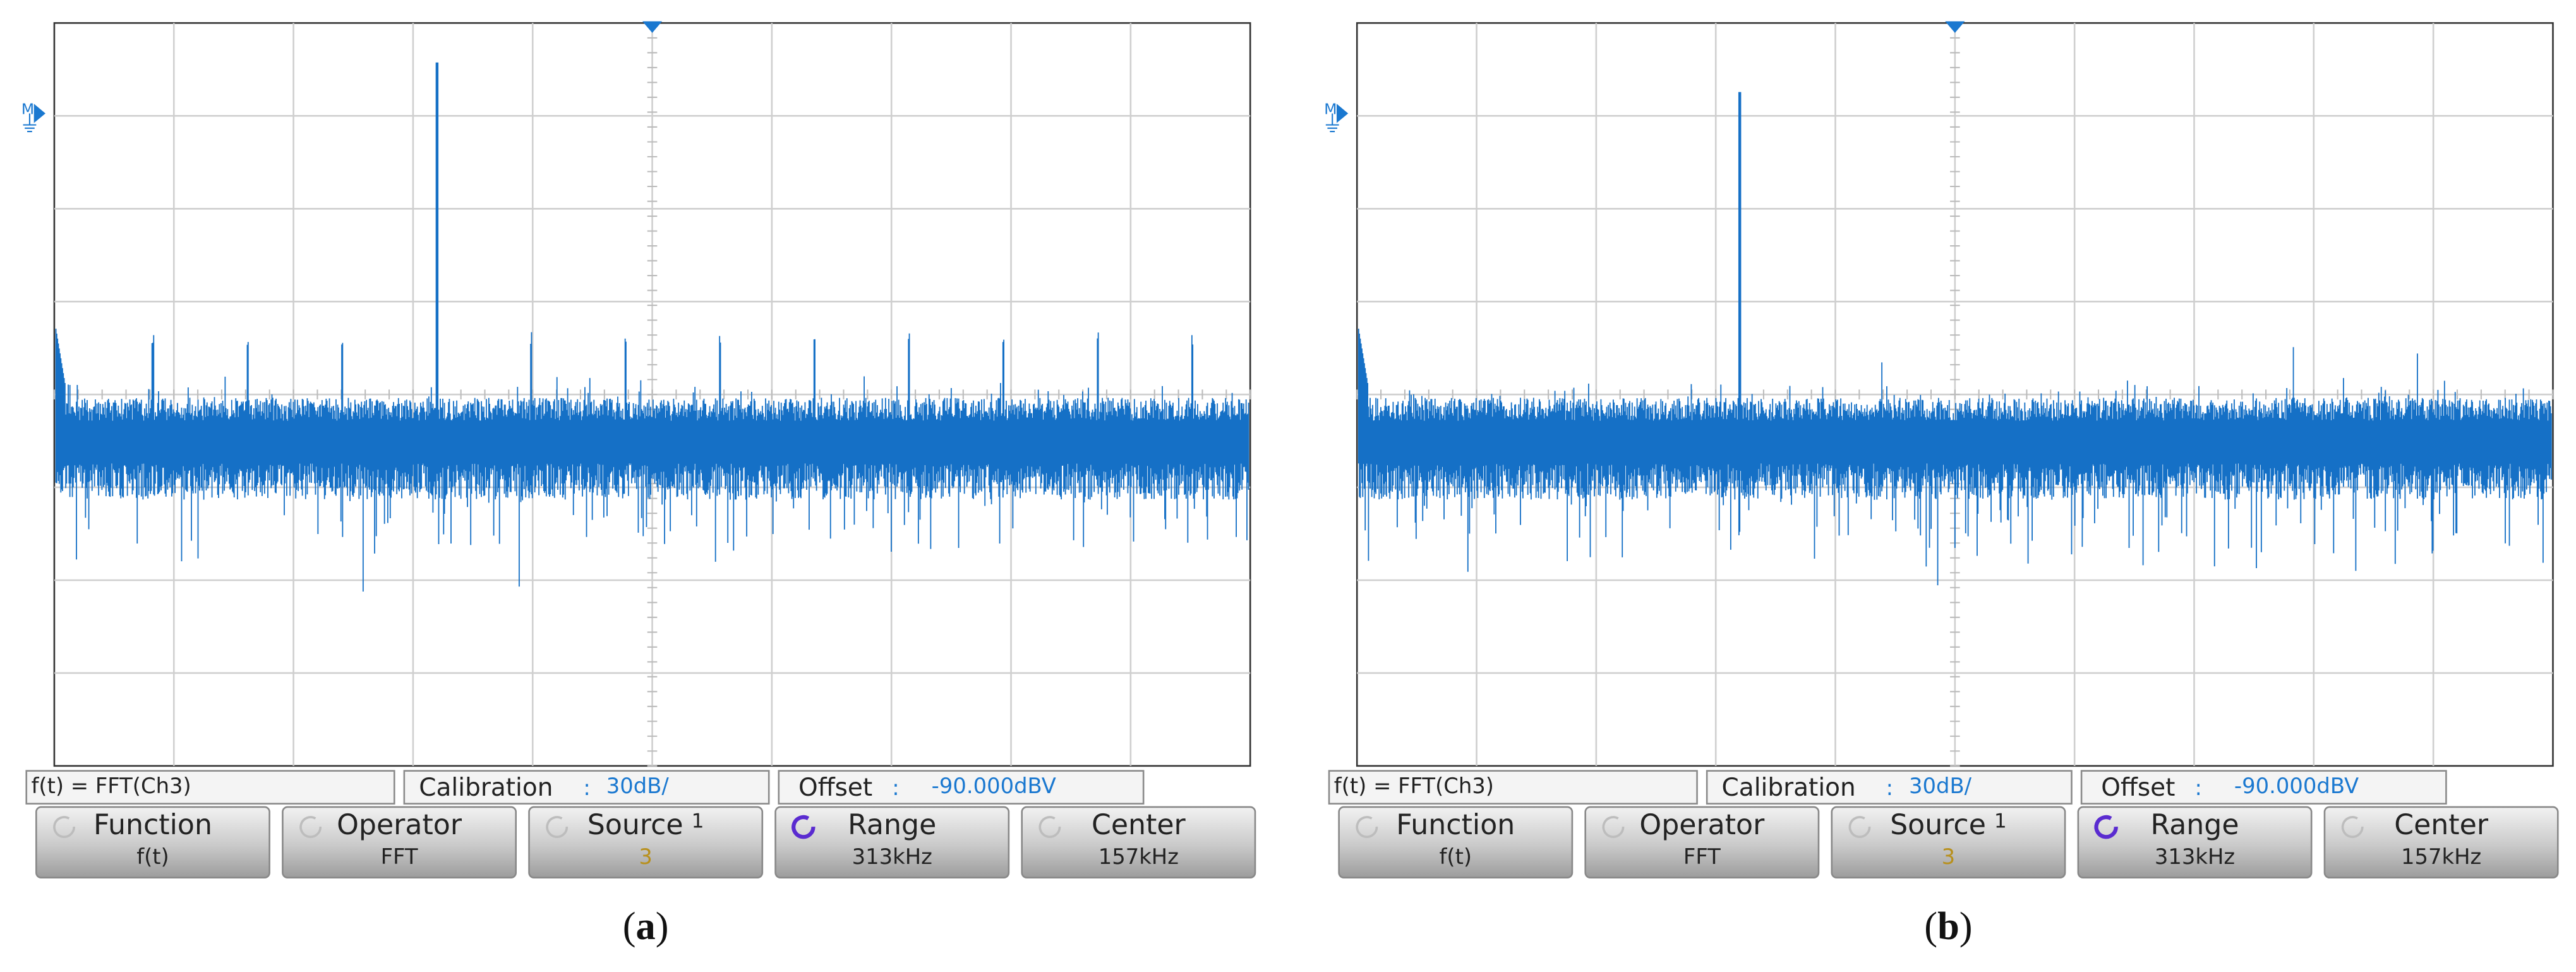 This screenshot has width=2576, height=972. I want to click on caption: (a), so click(646, 926).